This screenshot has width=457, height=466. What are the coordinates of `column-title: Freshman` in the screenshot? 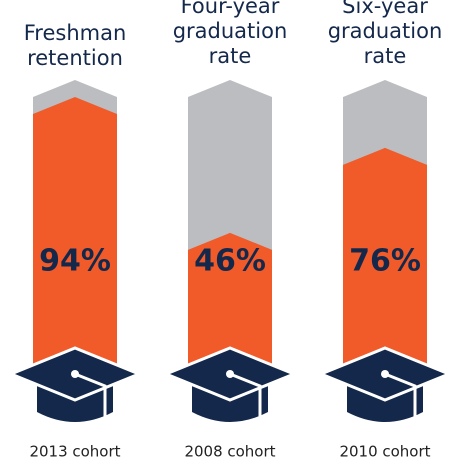 It's located at (75, 33).